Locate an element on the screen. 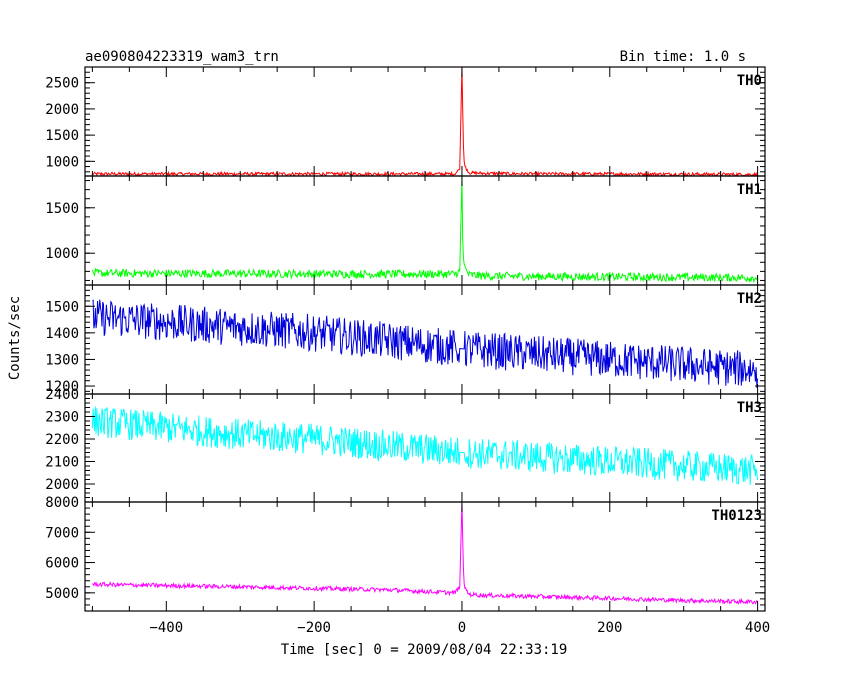 The height and width of the screenshot is (680, 850). panel-th2: 1200 1300 1400 1500 TH2 is located at coordinates (405, 339).